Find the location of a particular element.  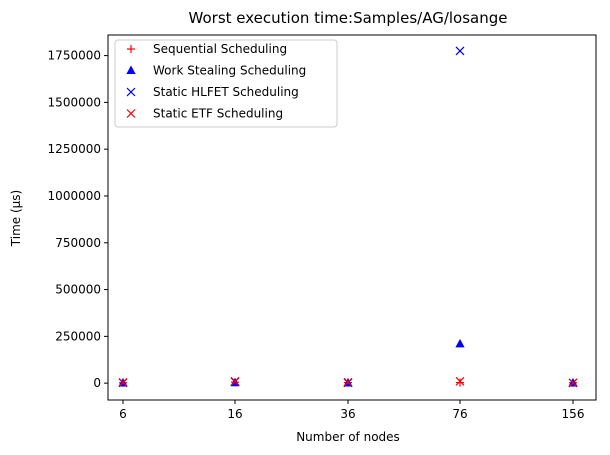

y-tick-label: 500000 is located at coordinates (78, 290).